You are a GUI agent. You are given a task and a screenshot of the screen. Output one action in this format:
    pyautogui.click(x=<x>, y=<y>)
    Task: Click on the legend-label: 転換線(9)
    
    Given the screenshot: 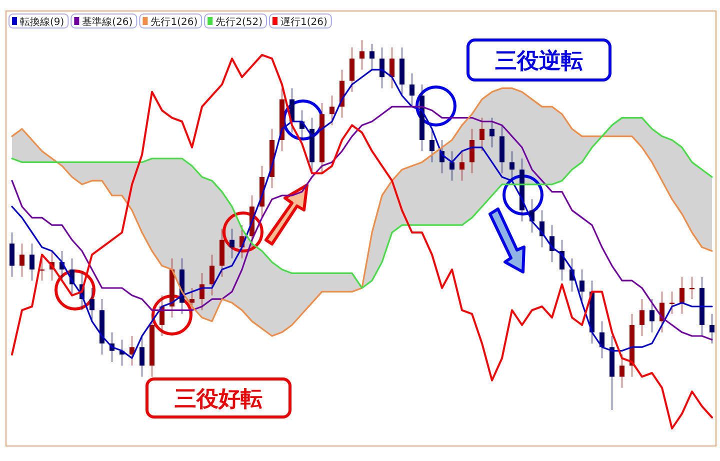 What is the action you would take?
    pyautogui.click(x=42, y=22)
    